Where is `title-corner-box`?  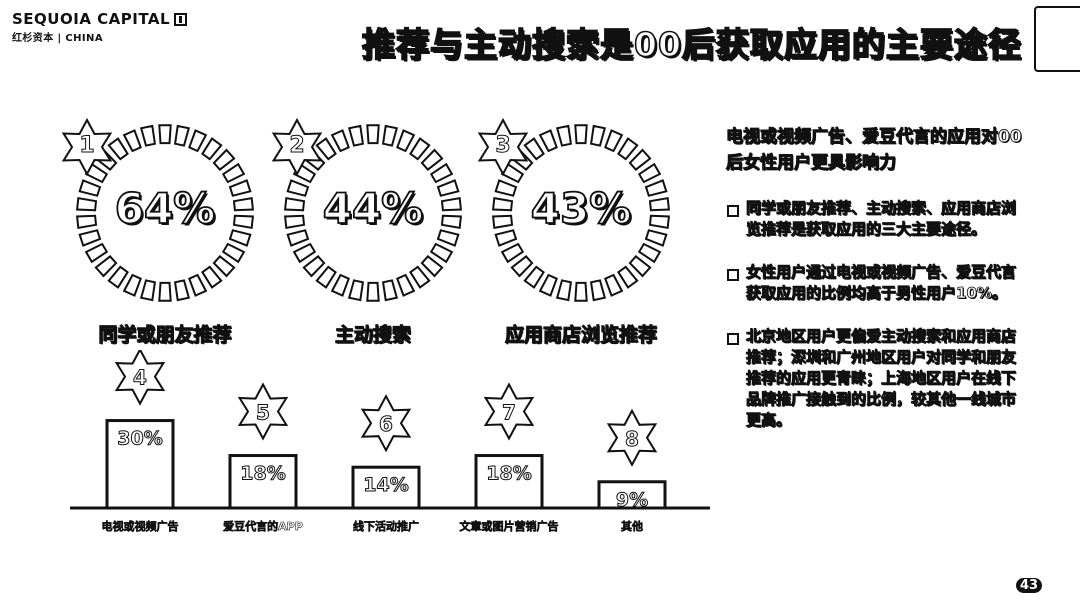 title-corner-box is located at coordinates (1057, 39).